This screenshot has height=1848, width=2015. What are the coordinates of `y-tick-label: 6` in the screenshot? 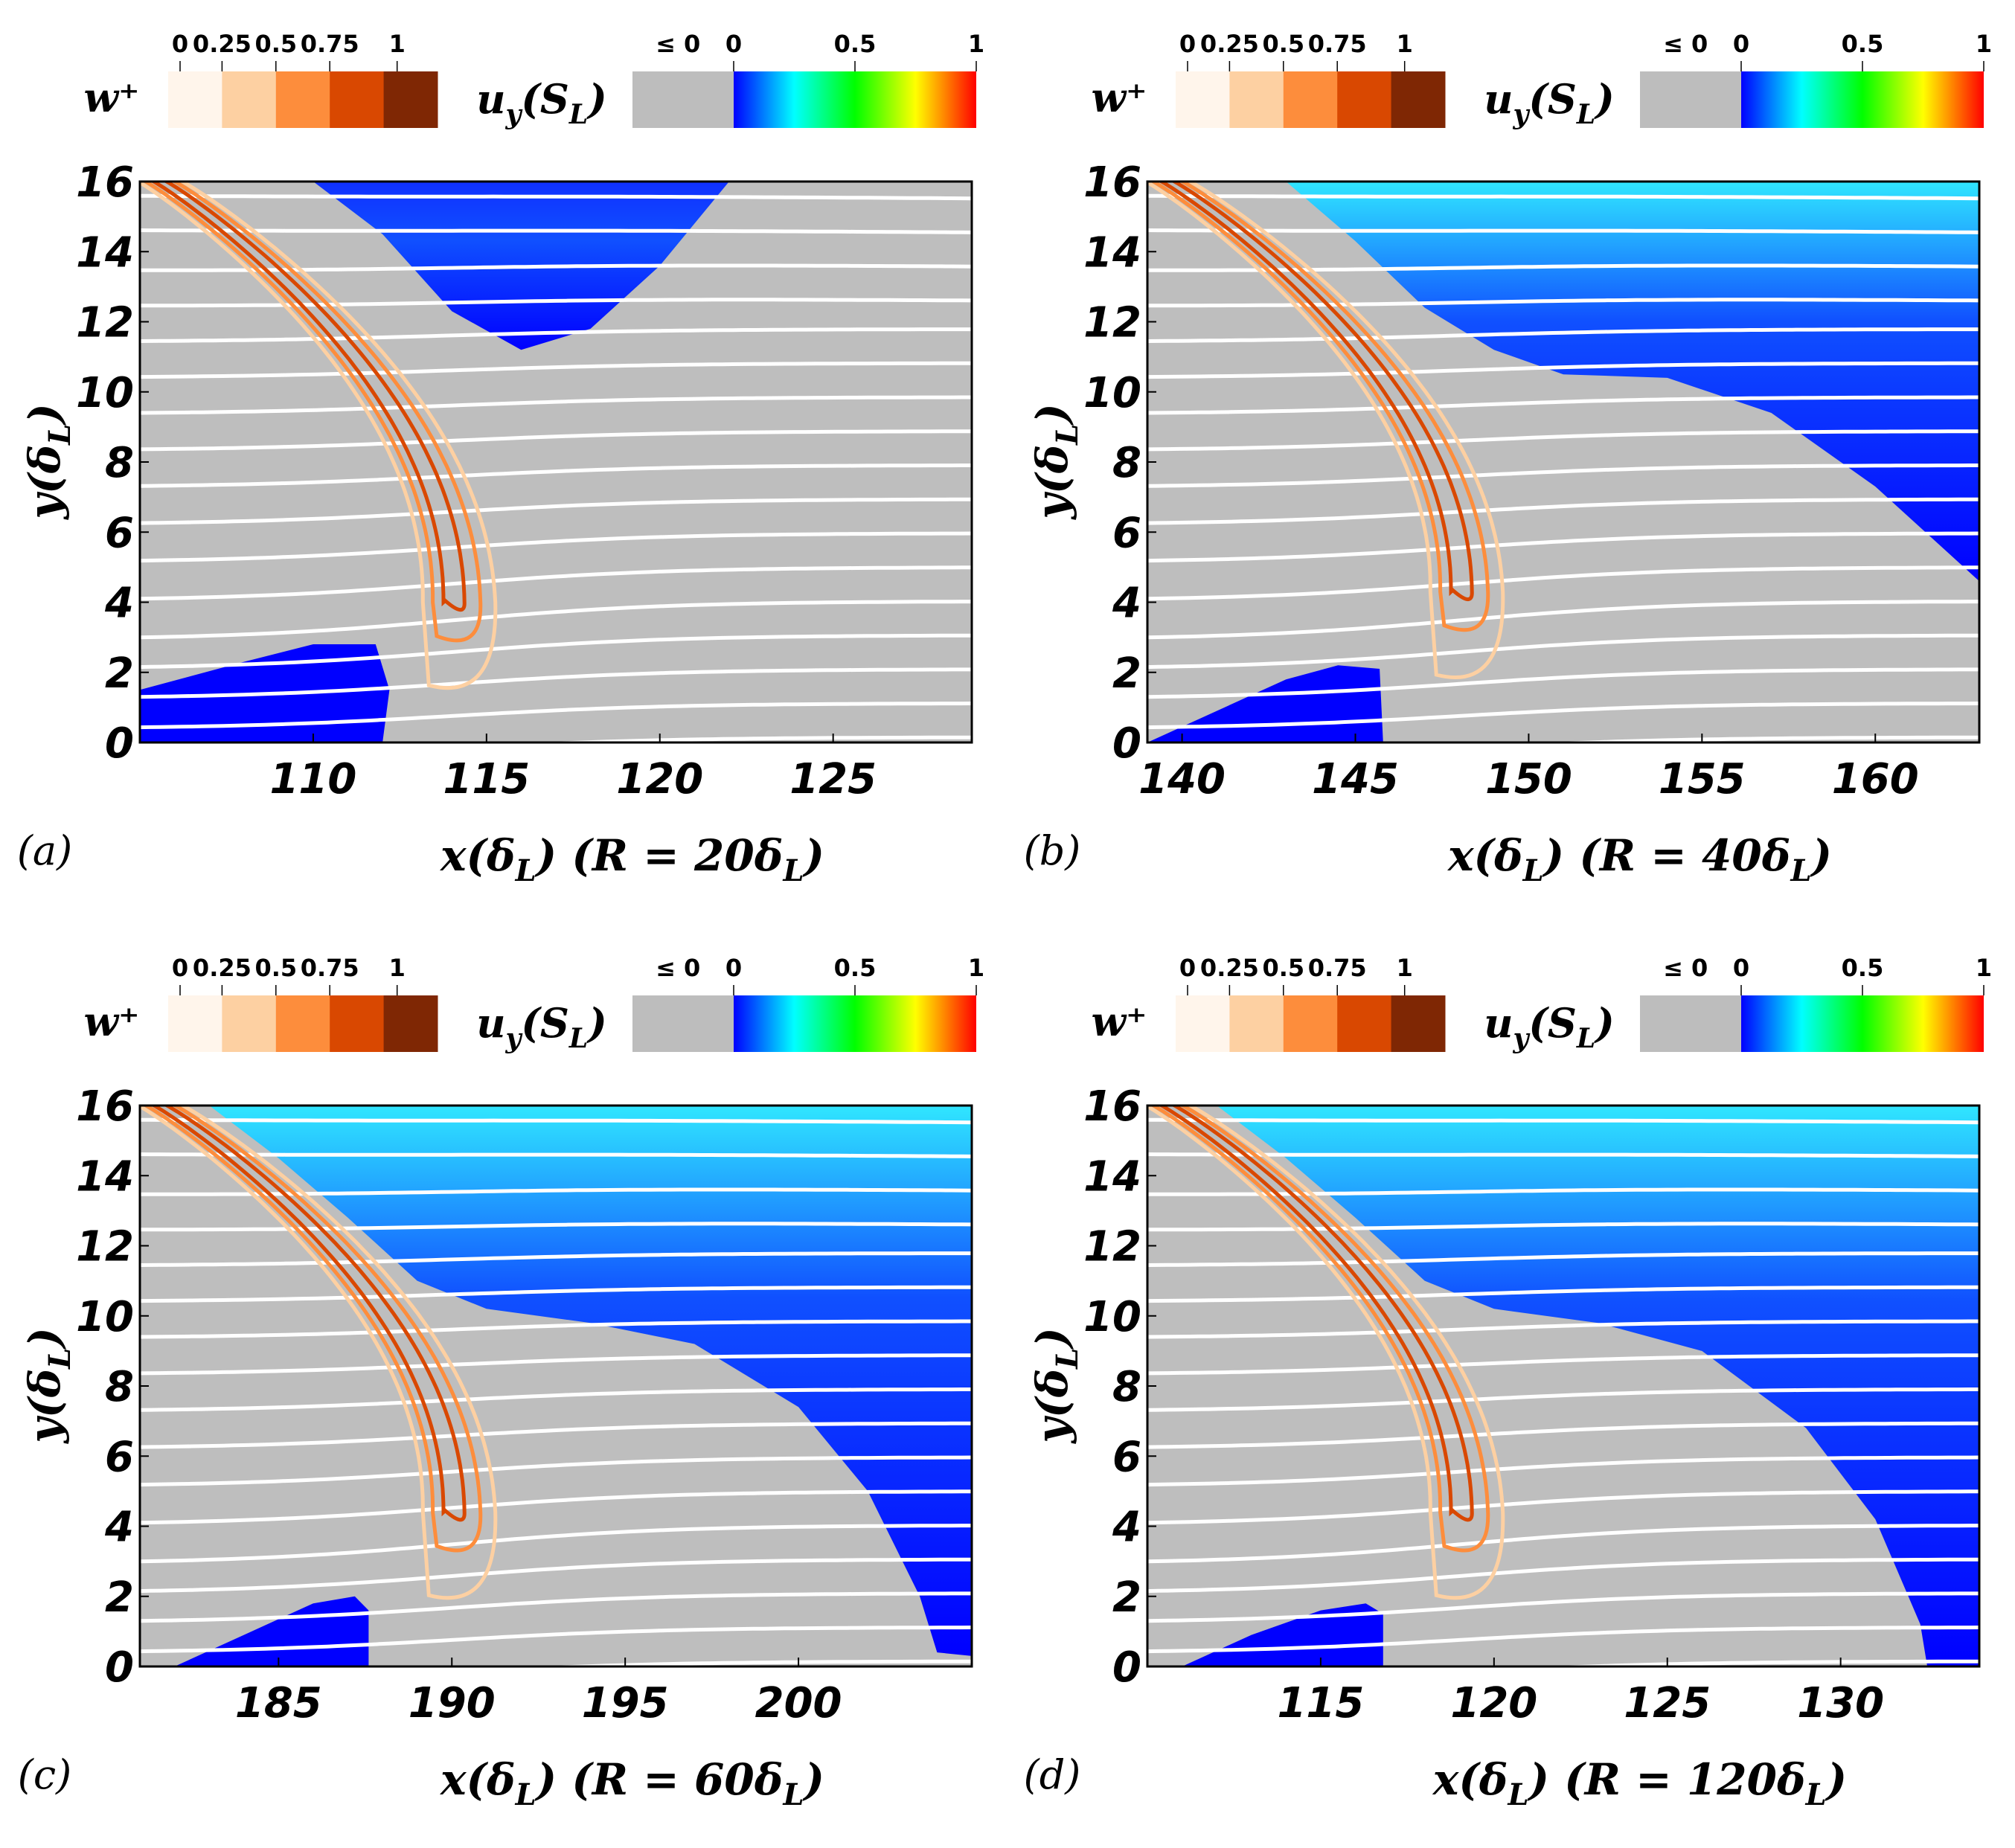 It's located at (119, 533).